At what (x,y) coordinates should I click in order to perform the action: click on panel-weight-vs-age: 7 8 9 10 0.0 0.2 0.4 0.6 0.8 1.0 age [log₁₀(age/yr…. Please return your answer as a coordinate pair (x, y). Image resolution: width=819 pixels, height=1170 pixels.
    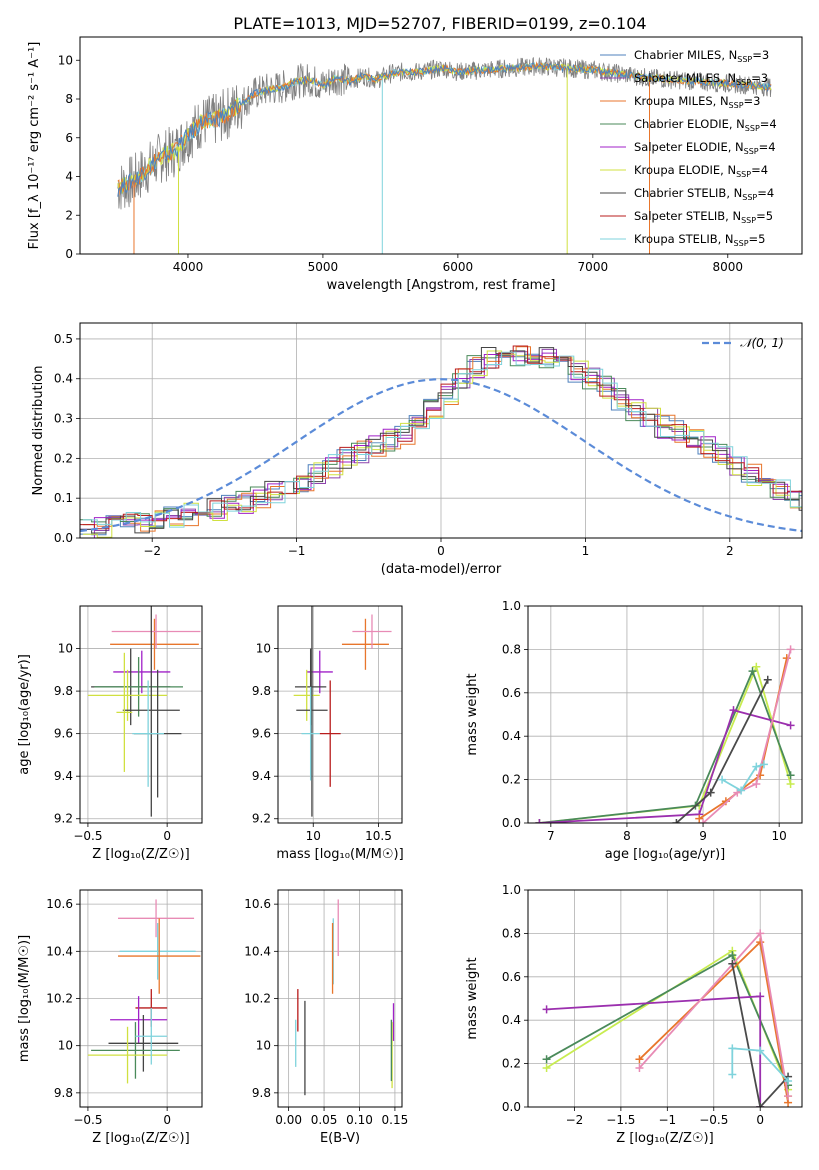
    Looking at the image, I should click on (634, 730).